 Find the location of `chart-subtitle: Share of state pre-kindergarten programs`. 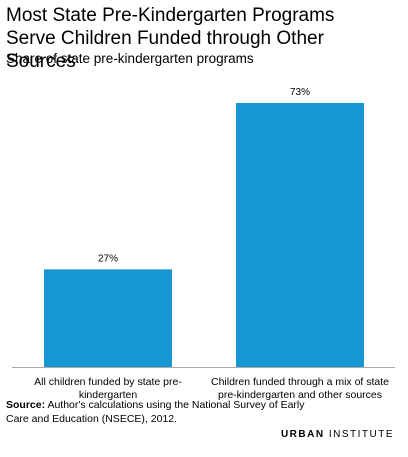

chart-subtitle: Share of state pre-kindergarten programs is located at coordinates (130, 58).